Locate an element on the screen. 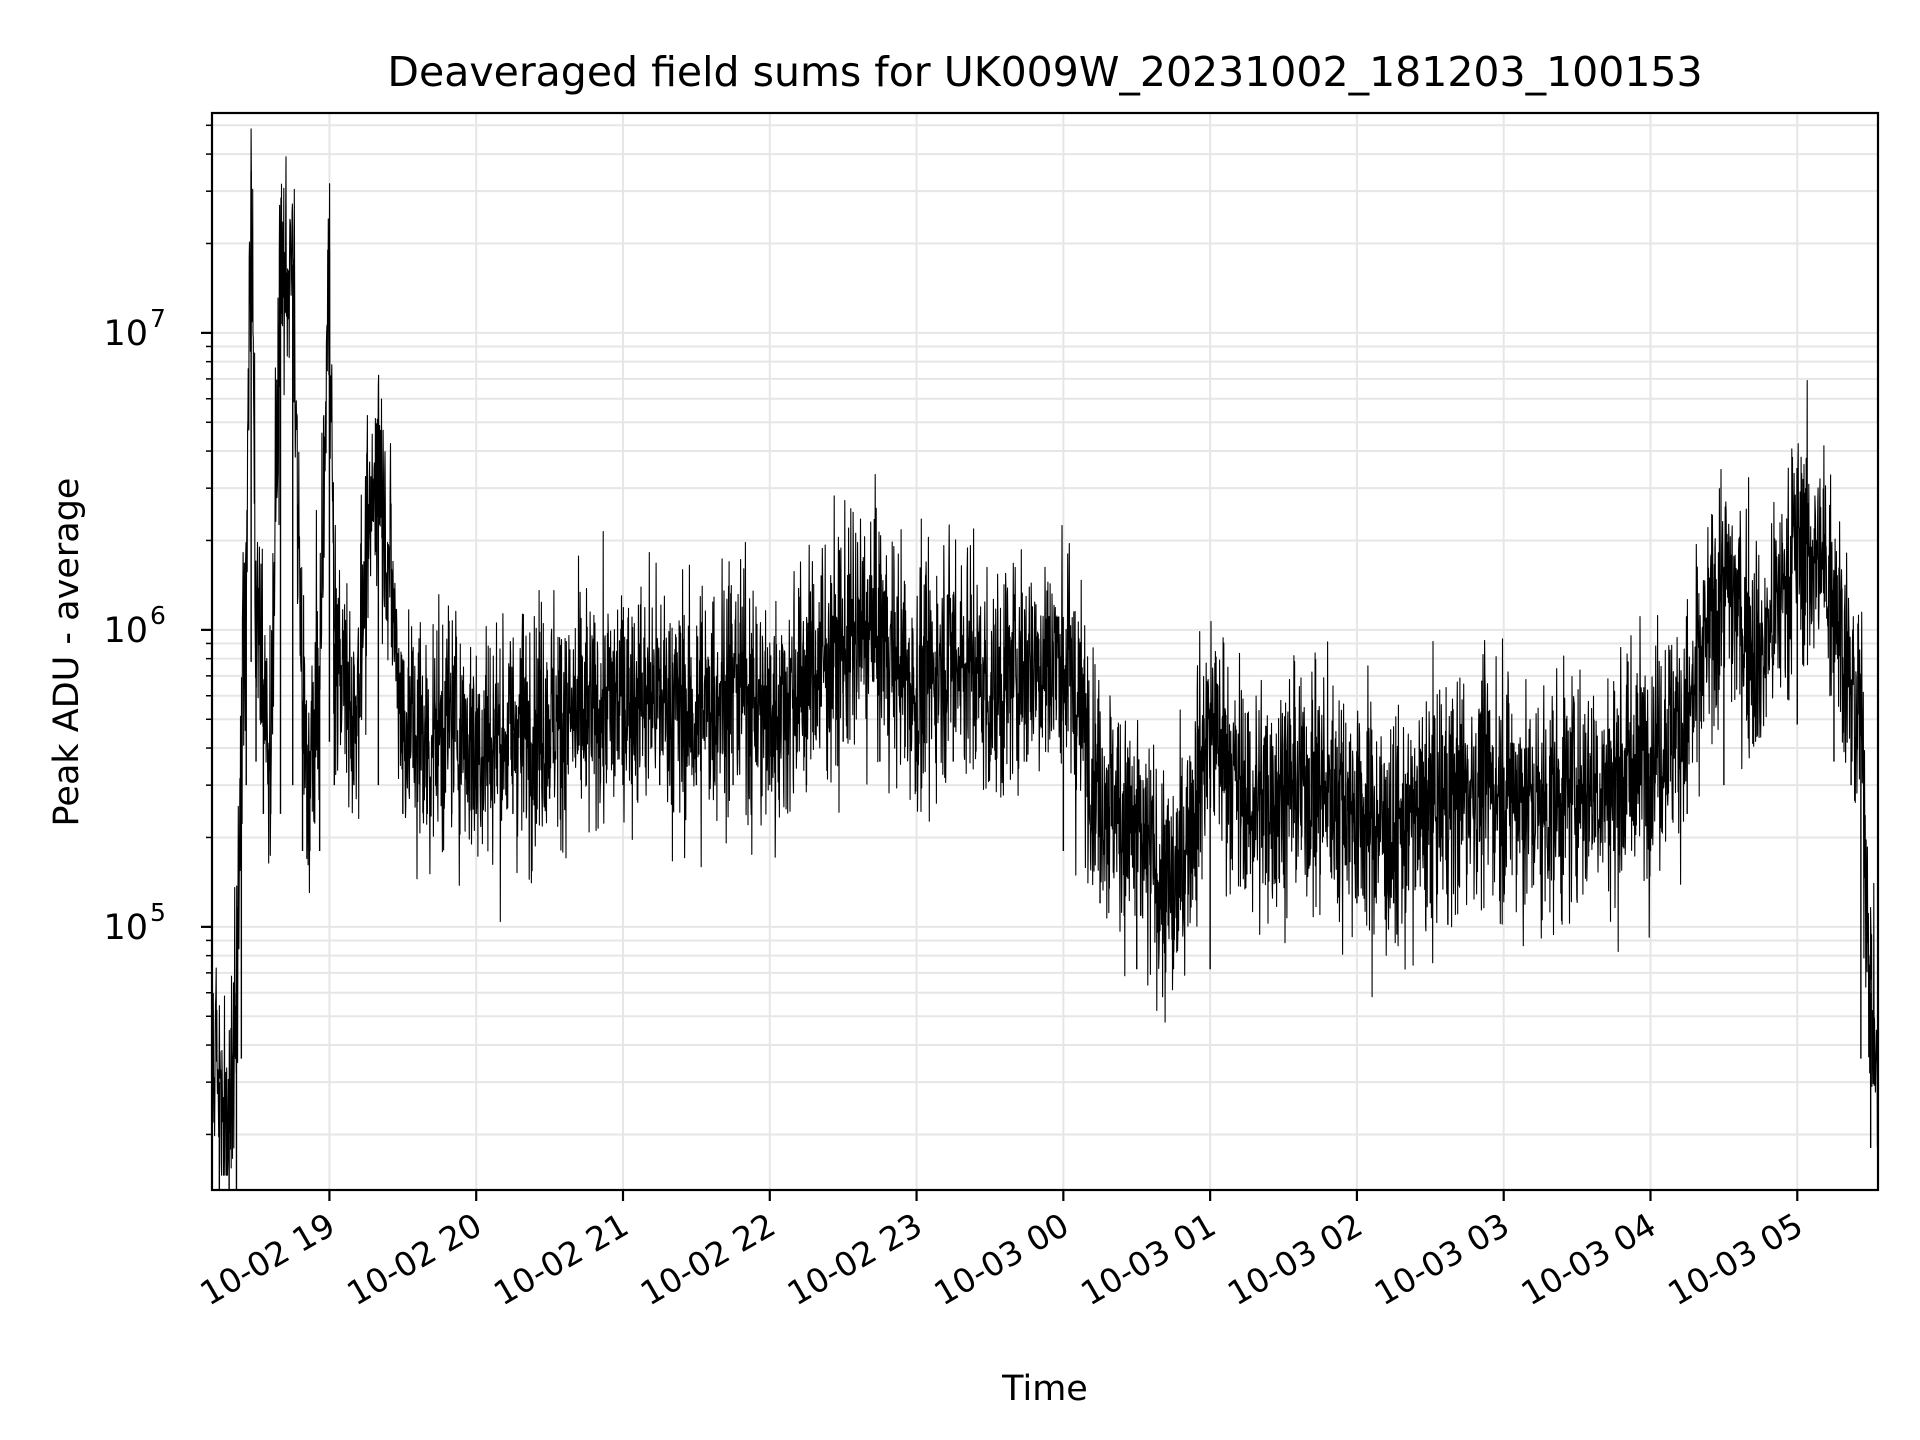 The image size is (1920, 1440). x-axis-label: Time is located at coordinates (1044, 1389).